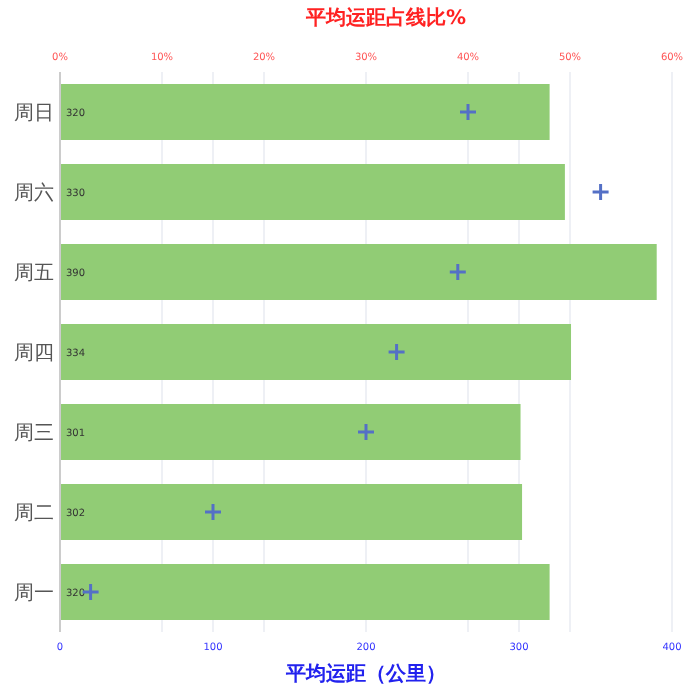  What do you see at coordinates (34, 434) in the screenshot?
I see `y-tick-label: 周三` at bounding box center [34, 434].